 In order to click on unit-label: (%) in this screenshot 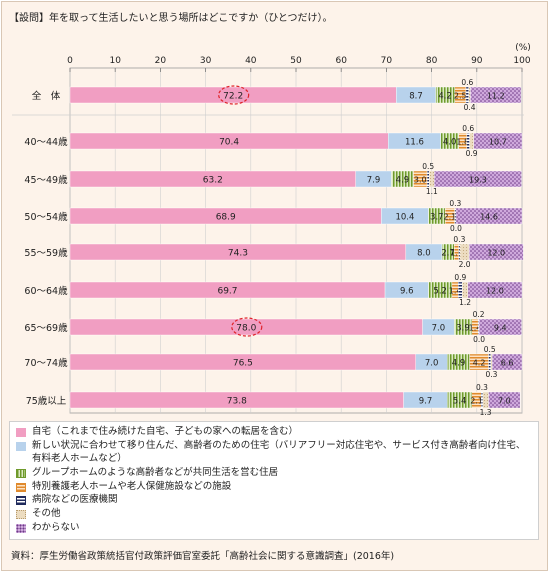, I will do `click(523, 48)`.